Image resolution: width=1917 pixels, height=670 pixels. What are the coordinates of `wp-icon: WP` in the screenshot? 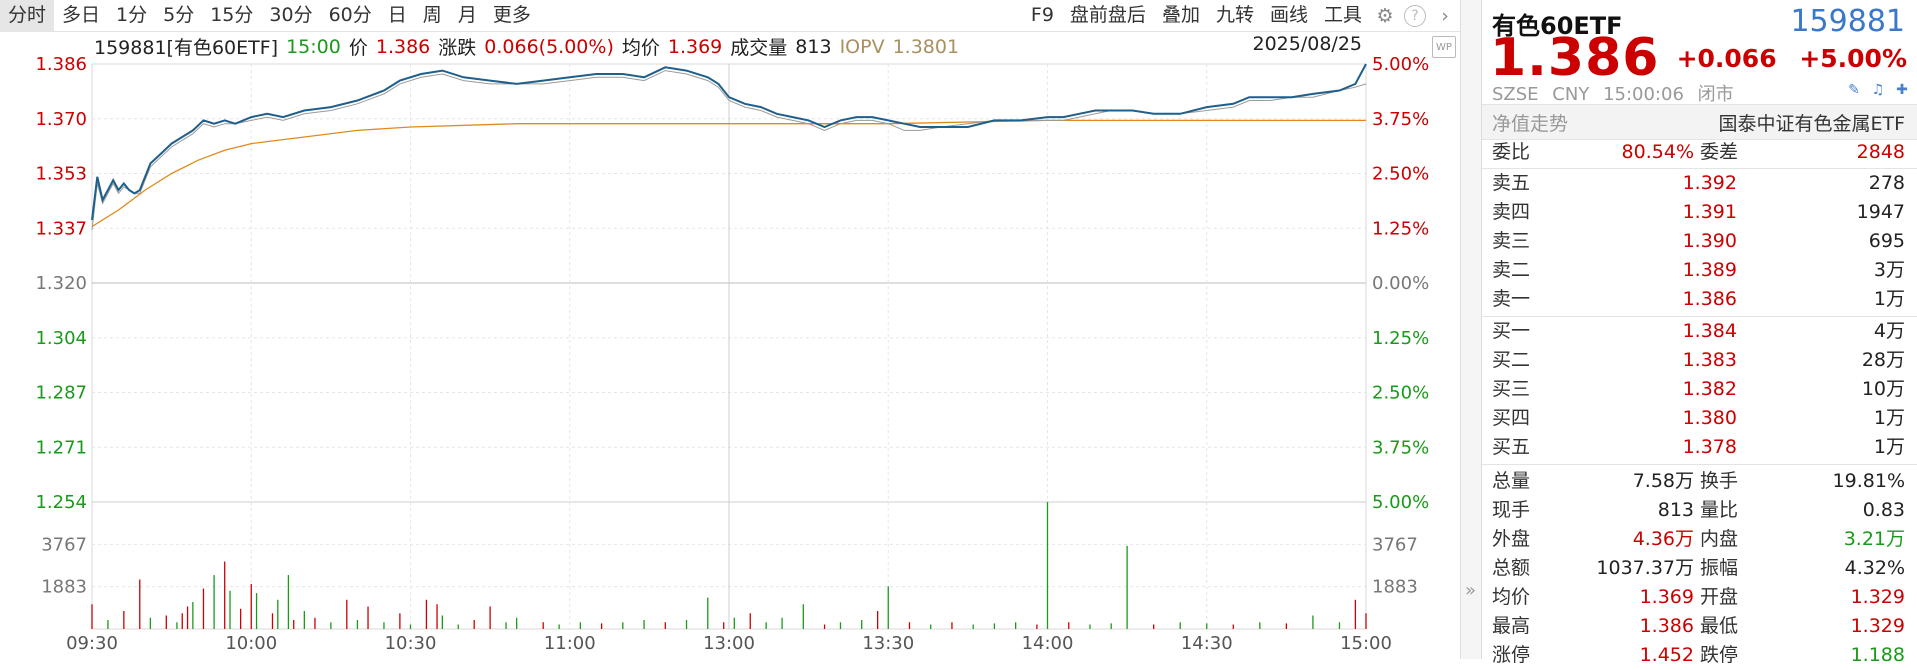 It's located at (1444, 47).